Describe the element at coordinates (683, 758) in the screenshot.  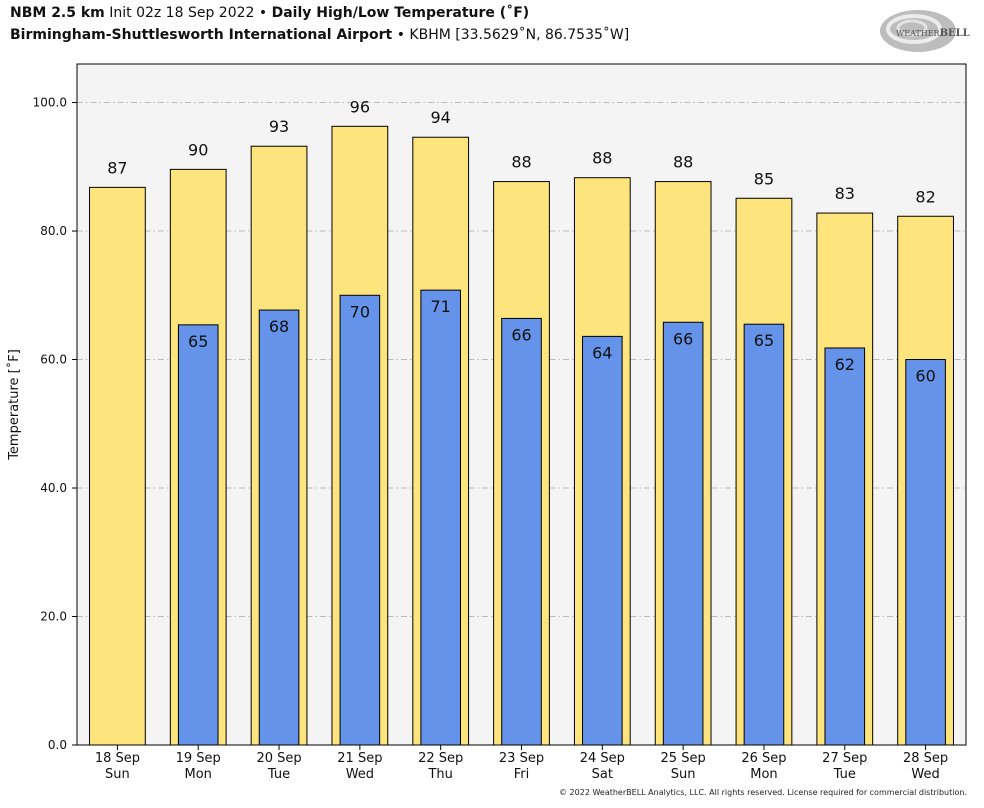
I see `x-tick-label-date: 25 Sep` at that location.